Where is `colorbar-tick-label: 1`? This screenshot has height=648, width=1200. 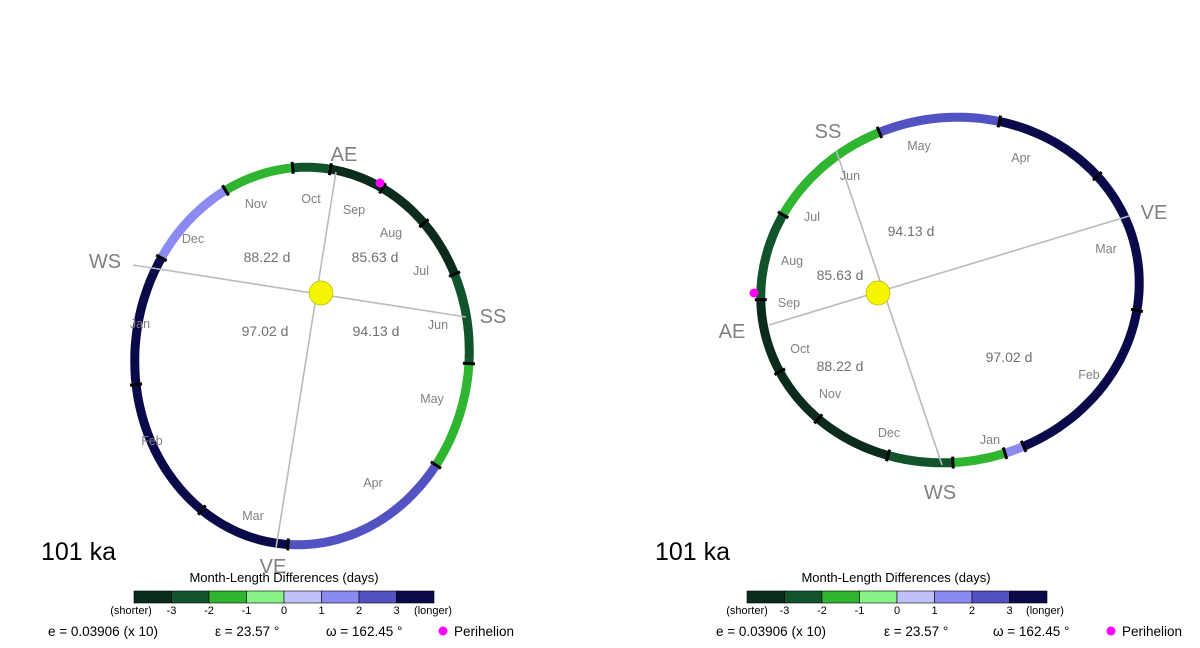 colorbar-tick-label: 1 is located at coordinates (934, 611).